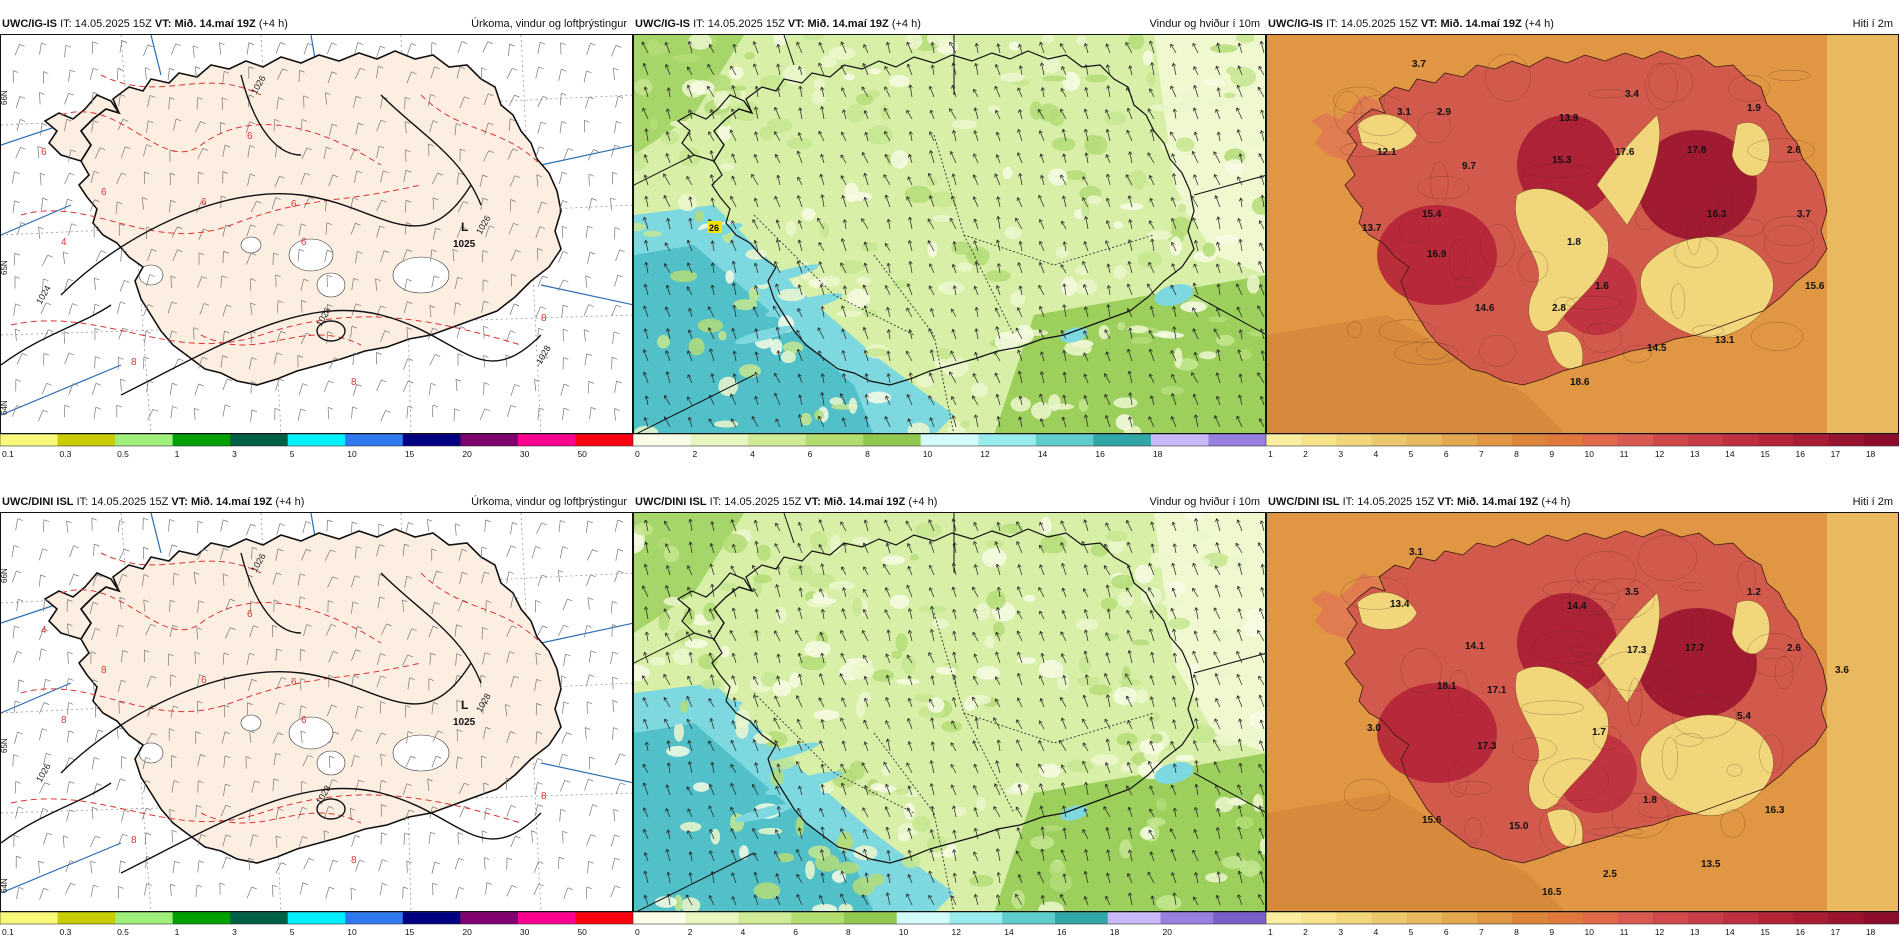 This screenshot has width=1900, height=950. I want to click on westfjords-coastline, so click(82, 606).